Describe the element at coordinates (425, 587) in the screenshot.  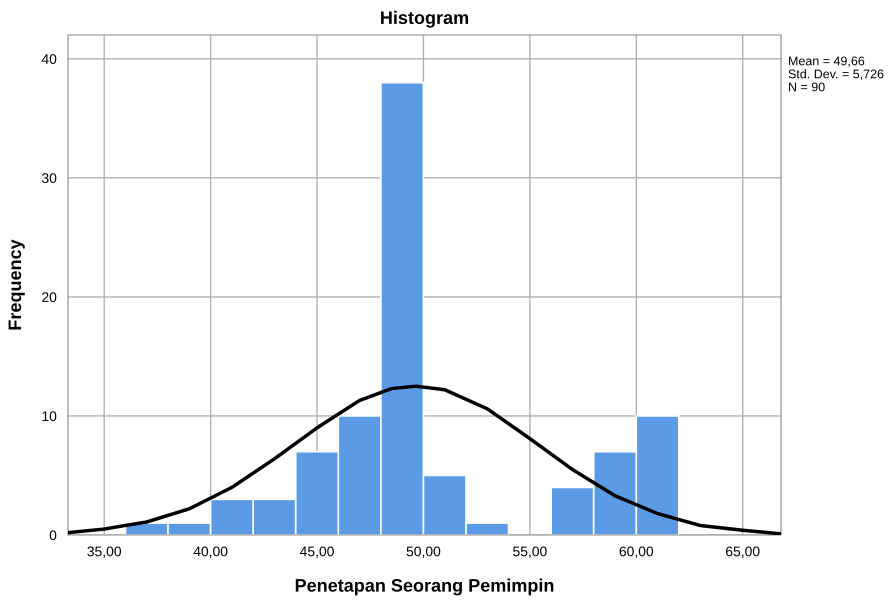
I see `x-axis-title: Penetapan Seorang Pemimpin` at that location.